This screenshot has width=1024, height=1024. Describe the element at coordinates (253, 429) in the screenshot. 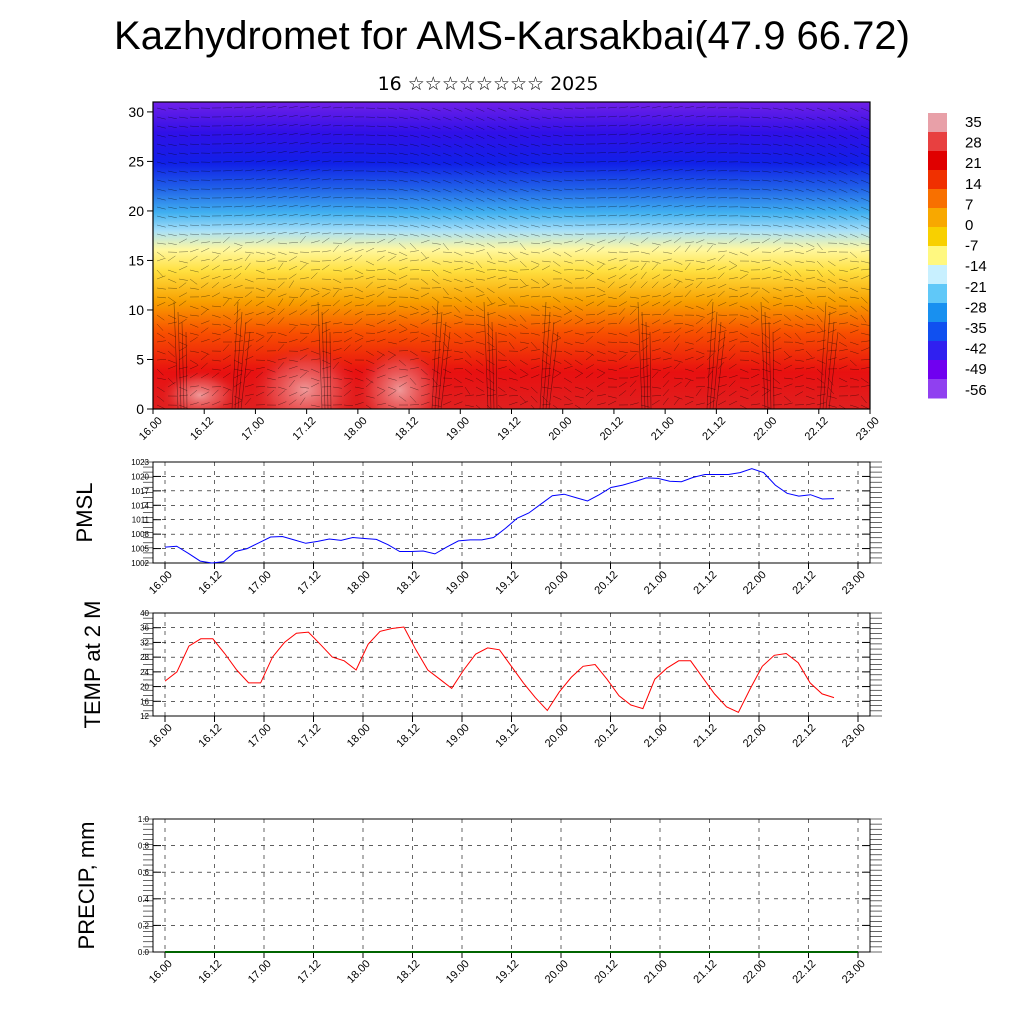

I see `heatmap-x-tick-label: 17.00` at that location.